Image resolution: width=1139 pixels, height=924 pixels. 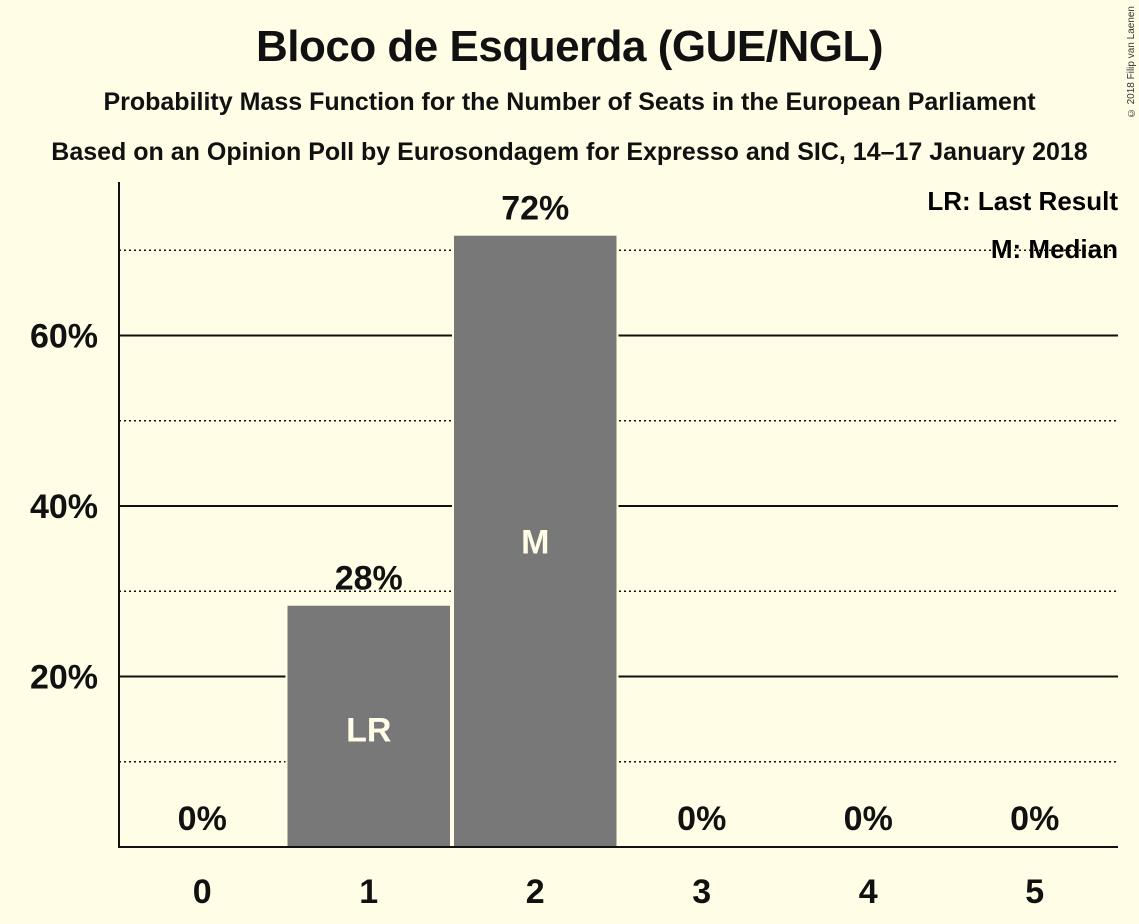 What do you see at coordinates (535, 892) in the screenshot?
I see `x-tick-label: 2` at bounding box center [535, 892].